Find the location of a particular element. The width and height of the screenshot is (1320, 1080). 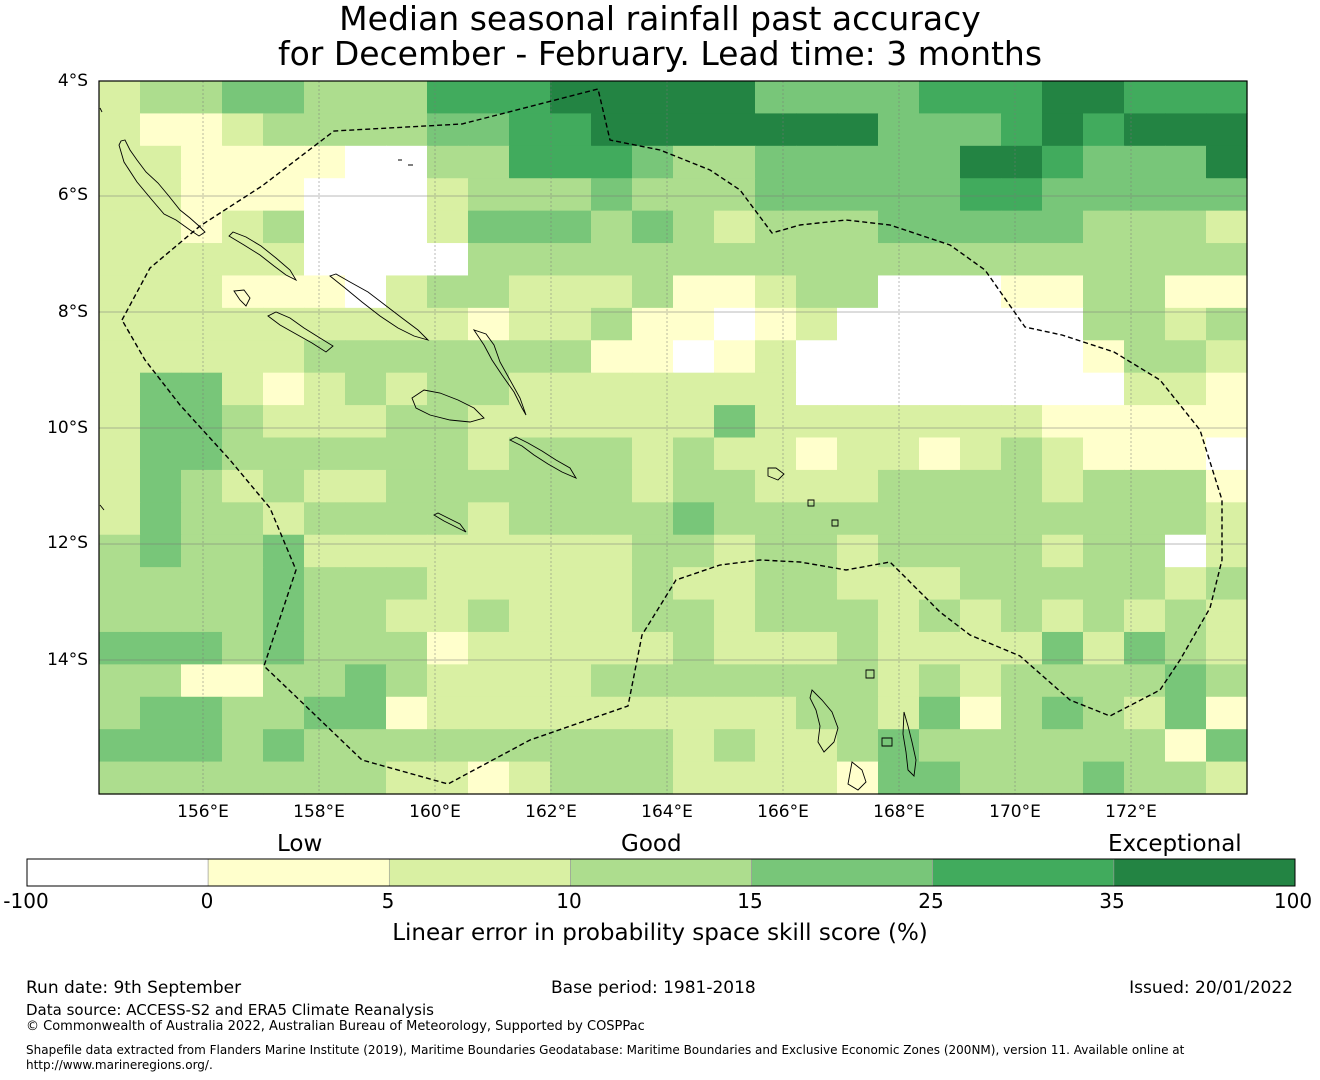

colorbar-tick: 15 is located at coordinates (750, 901).